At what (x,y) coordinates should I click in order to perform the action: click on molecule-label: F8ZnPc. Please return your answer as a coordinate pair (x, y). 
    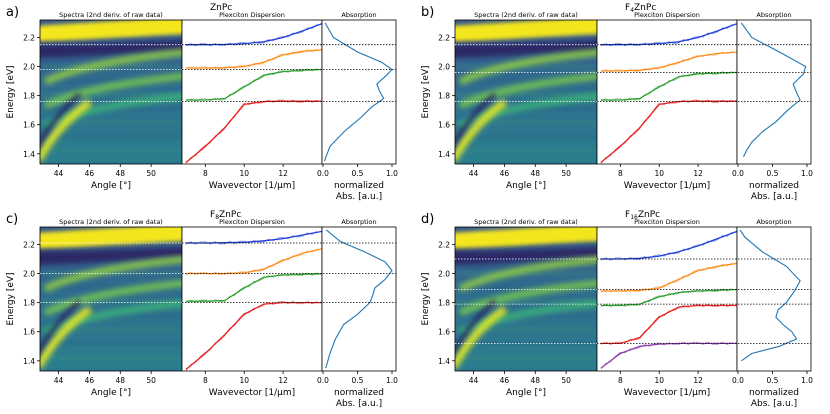
    Looking at the image, I should click on (225, 215).